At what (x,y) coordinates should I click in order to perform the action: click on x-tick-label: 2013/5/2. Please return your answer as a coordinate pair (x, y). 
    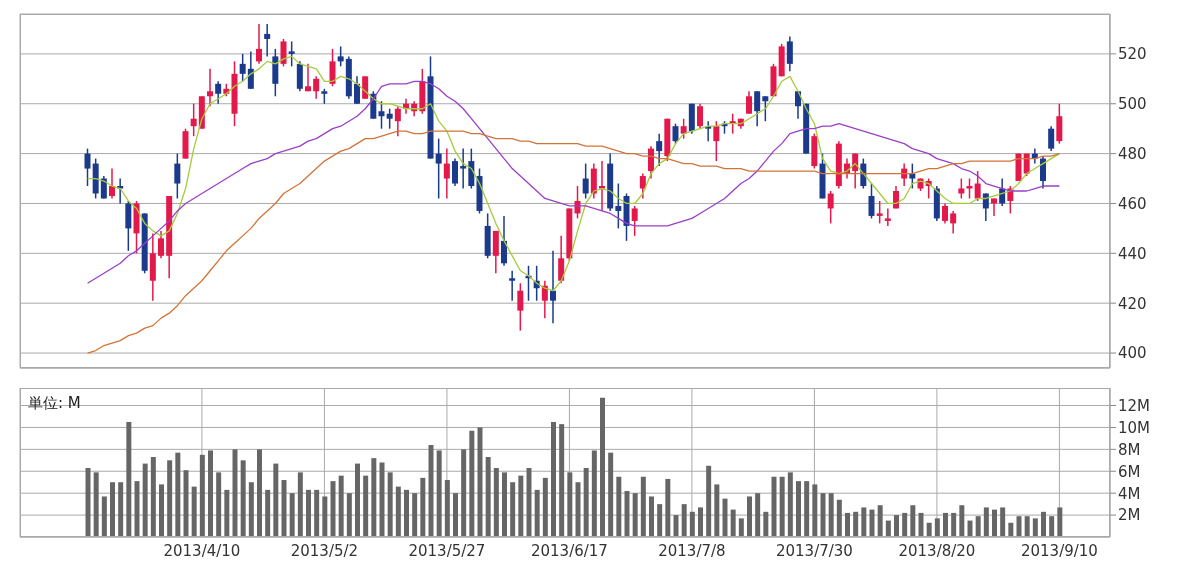
    Looking at the image, I should click on (324, 550).